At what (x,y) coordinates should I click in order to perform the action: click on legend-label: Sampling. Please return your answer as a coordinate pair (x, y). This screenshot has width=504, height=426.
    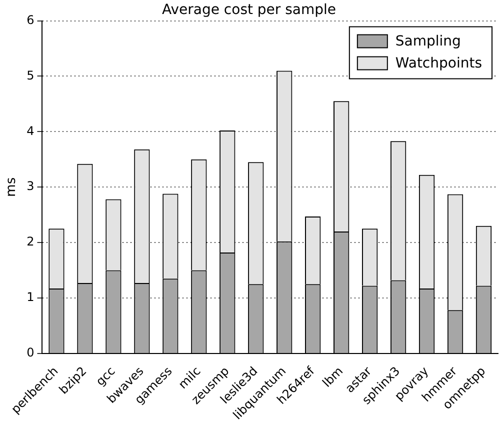
    Looking at the image, I should click on (428, 41).